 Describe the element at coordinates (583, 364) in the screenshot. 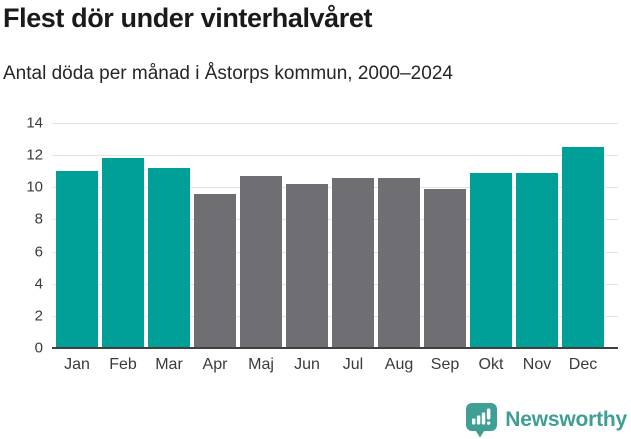

I see `x-tick-label-dec: Dec` at that location.